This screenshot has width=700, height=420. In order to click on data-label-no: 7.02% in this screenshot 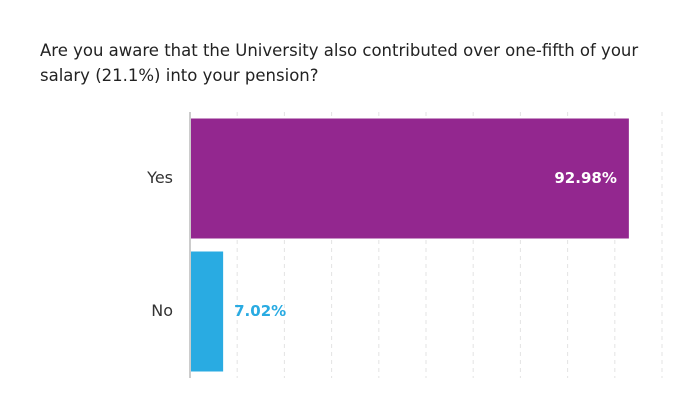, I will do `click(260, 311)`.